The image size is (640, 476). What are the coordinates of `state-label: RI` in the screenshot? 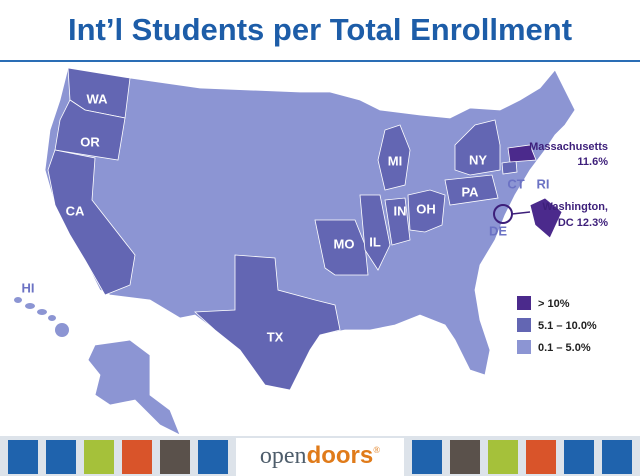 It's located at (543, 183).